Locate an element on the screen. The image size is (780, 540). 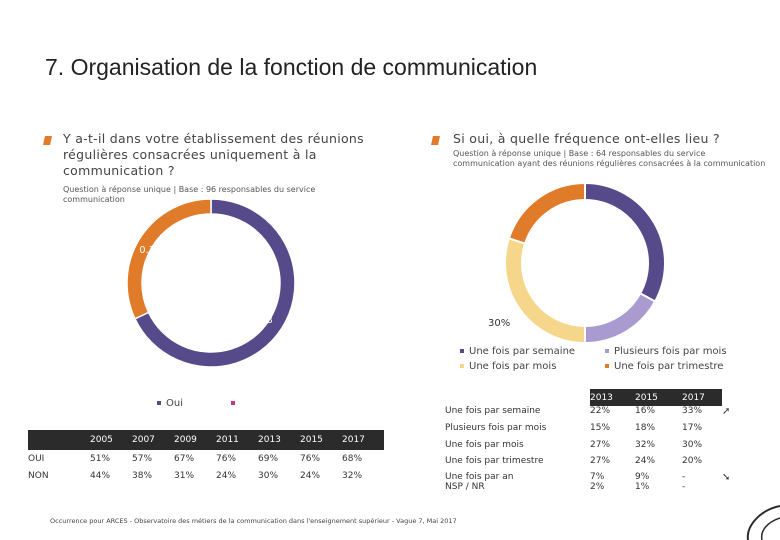
table-row: Une fois par mois 27% 32% 30% is located at coordinates (593, 448).